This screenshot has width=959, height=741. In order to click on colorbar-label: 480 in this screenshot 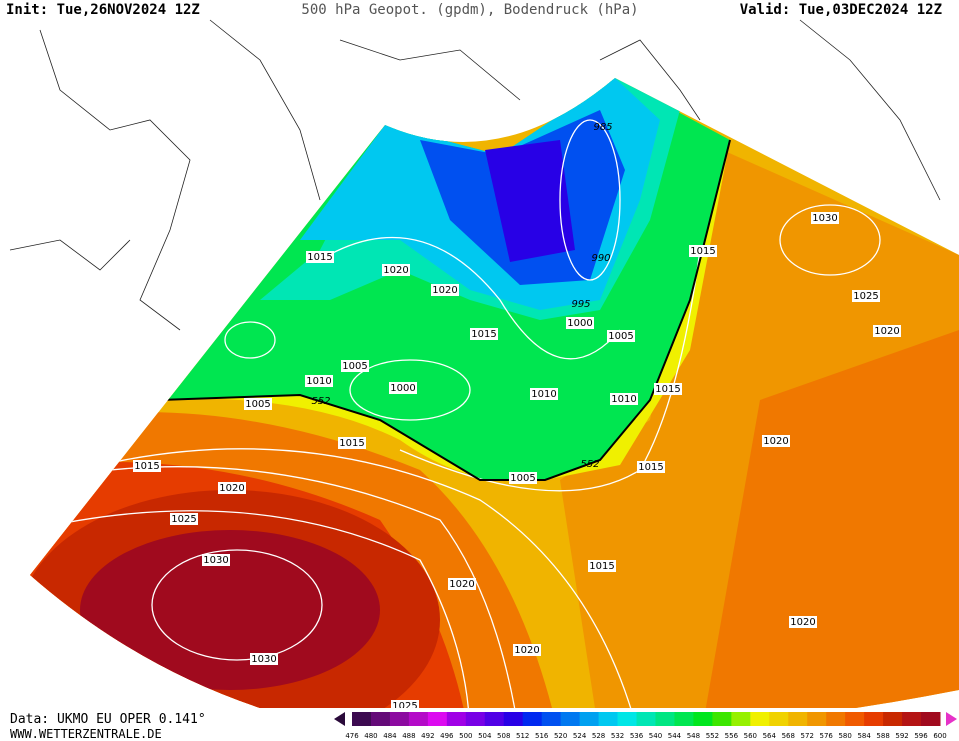, I will do `click(370, 736)`.